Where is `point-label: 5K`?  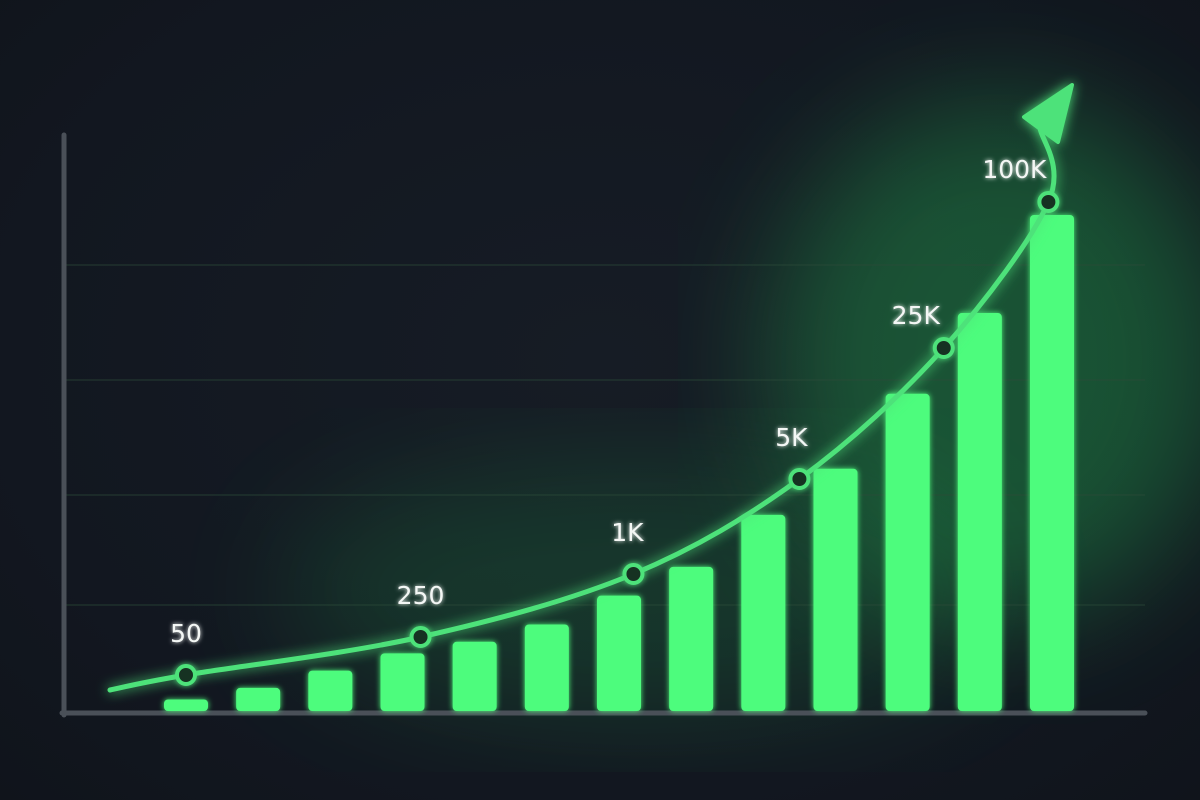
point-label: 5K is located at coordinates (791, 437).